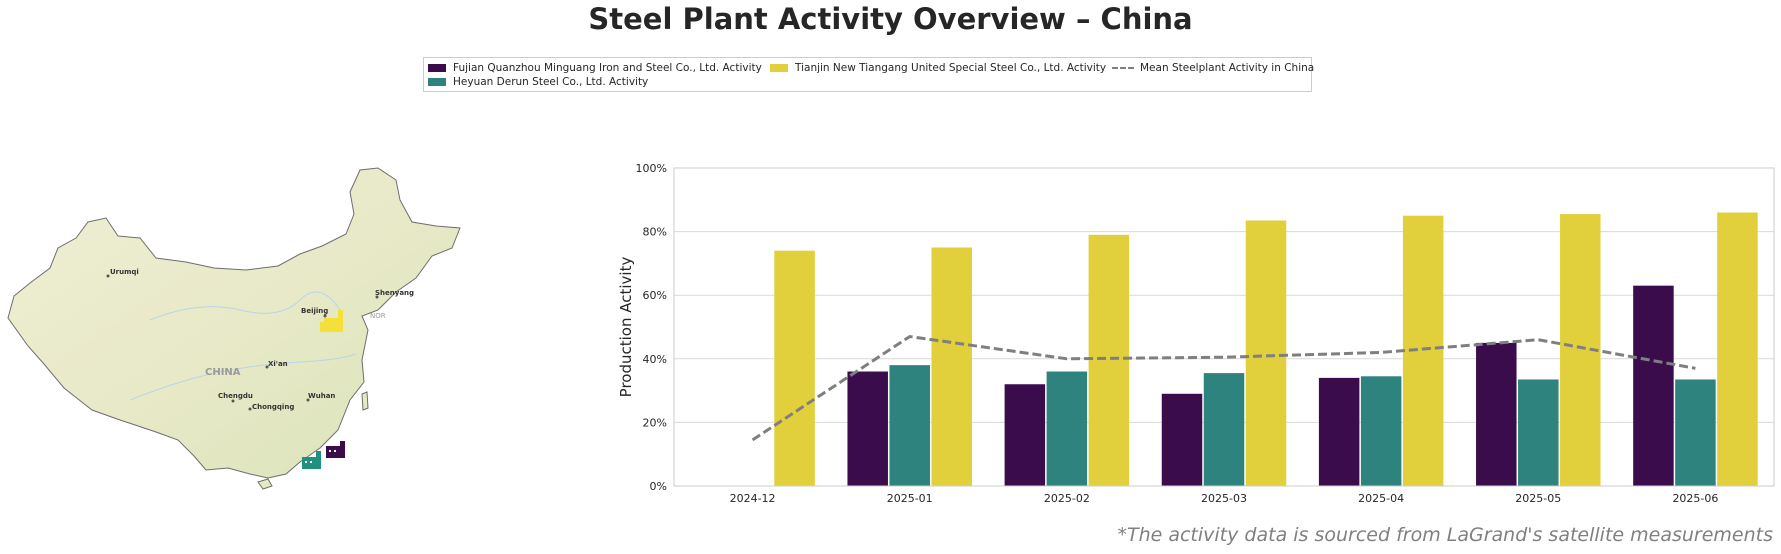 Image resolution: width=1781 pixels, height=554 pixels. I want to click on x-tick-label: 2025-06, so click(1695, 498).